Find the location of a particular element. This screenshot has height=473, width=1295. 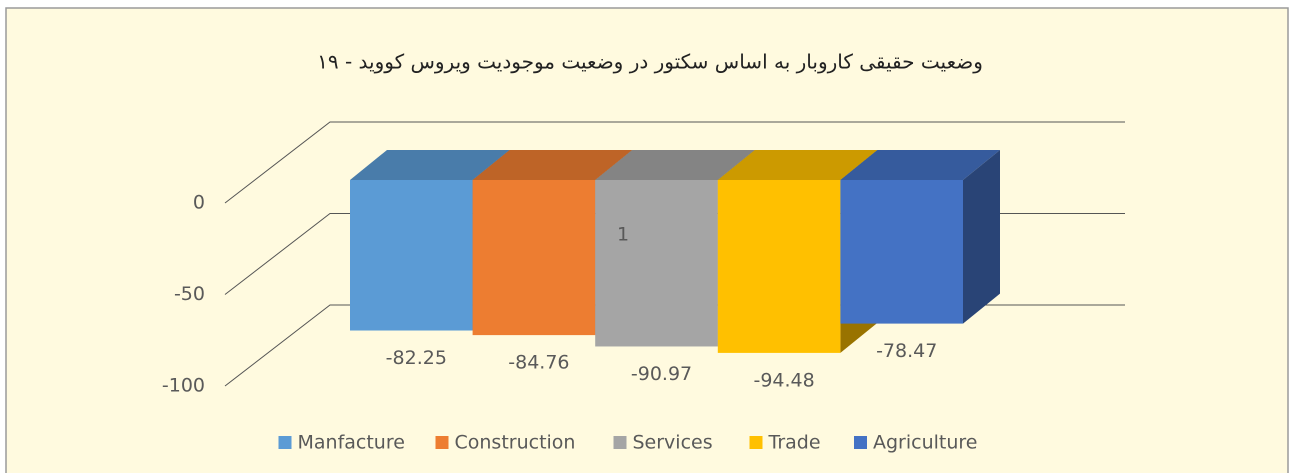

data-label: -94.48 is located at coordinates (783, 380).